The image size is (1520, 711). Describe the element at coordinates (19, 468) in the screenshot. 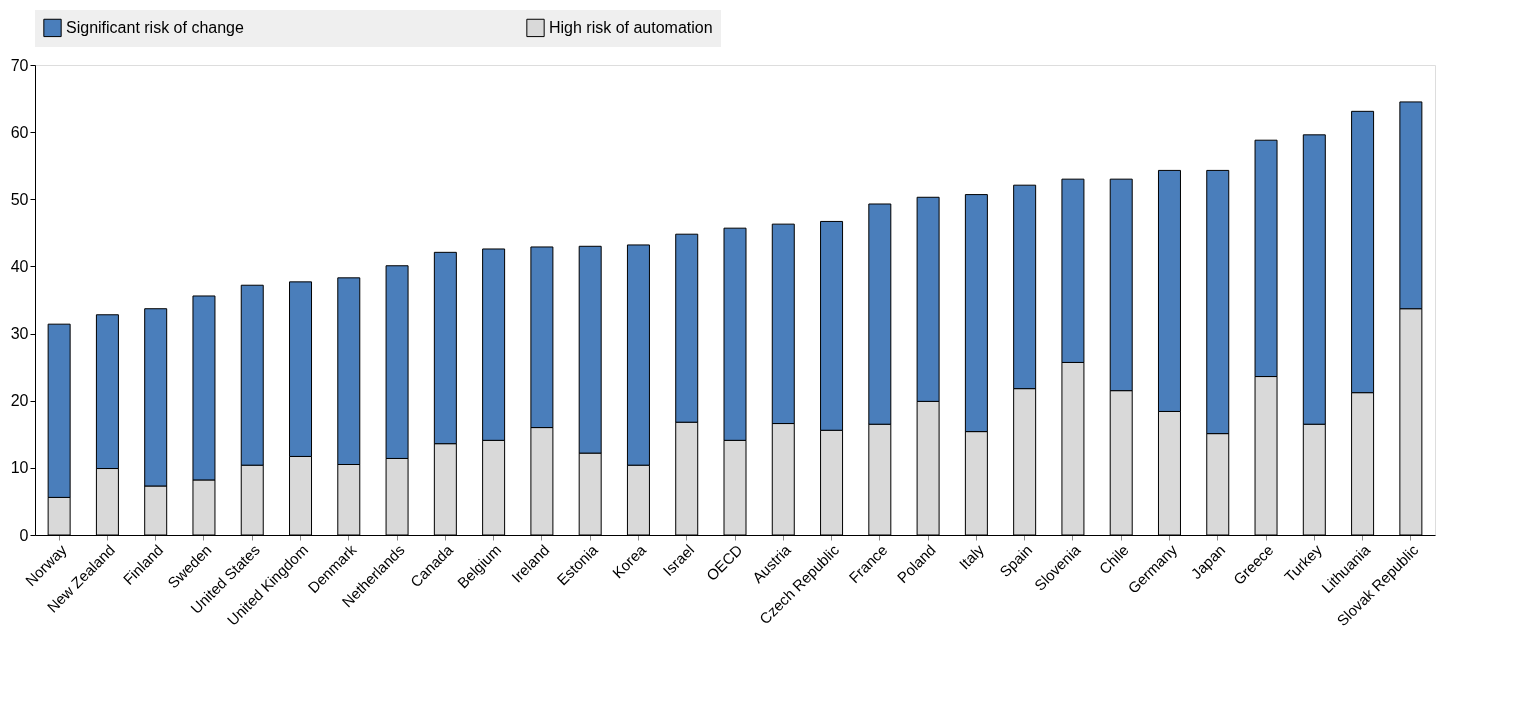

I see `y-tick-label: 10` at that location.